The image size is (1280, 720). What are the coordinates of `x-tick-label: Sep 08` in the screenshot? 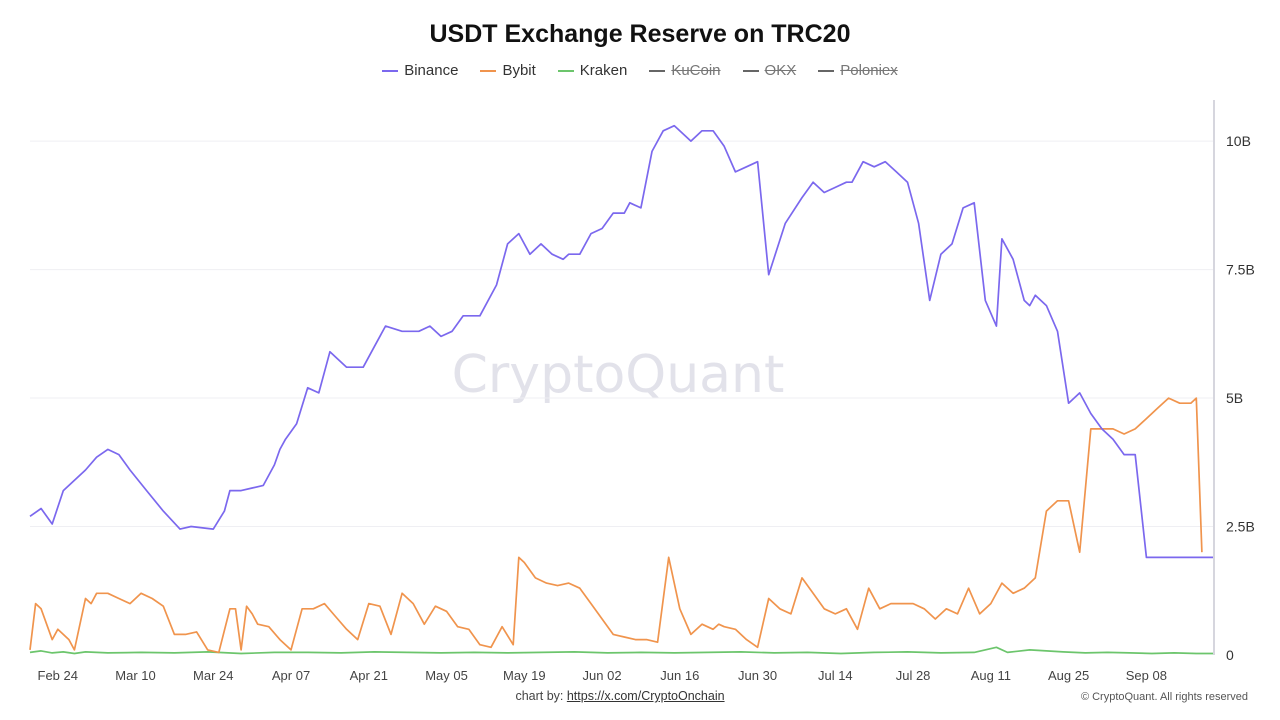 It's located at (1146, 675).